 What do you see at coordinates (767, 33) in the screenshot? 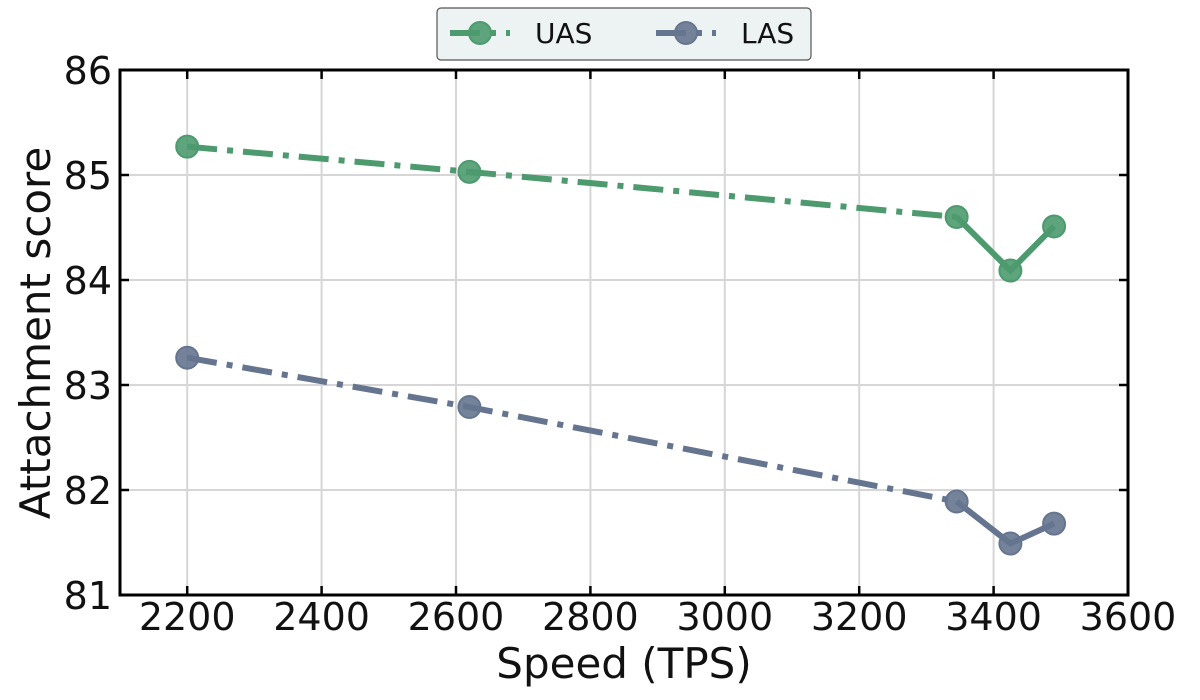
I see `legend-label-las: LAS` at bounding box center [767, 33].